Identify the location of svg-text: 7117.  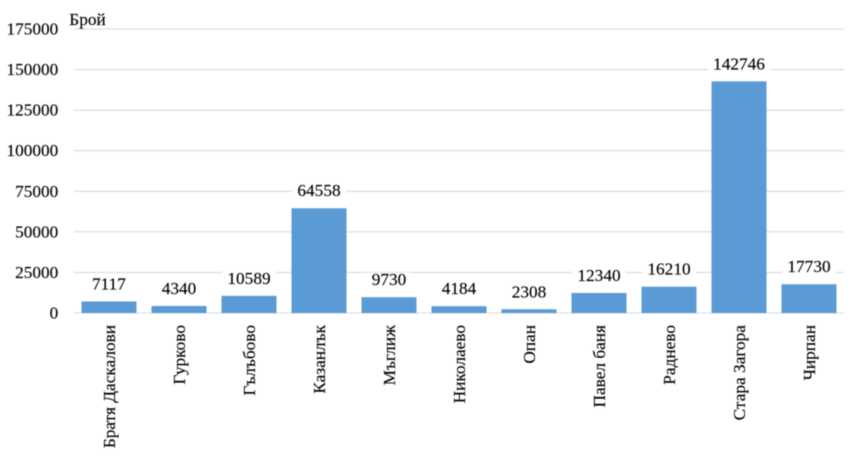
(109, 283).